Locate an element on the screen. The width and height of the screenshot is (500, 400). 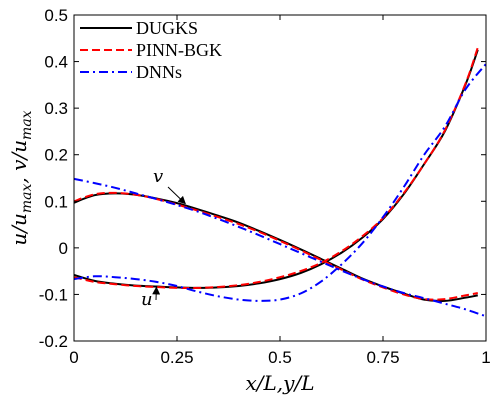
y-tick-label: -0.2 is located at coordinates (53, 341).